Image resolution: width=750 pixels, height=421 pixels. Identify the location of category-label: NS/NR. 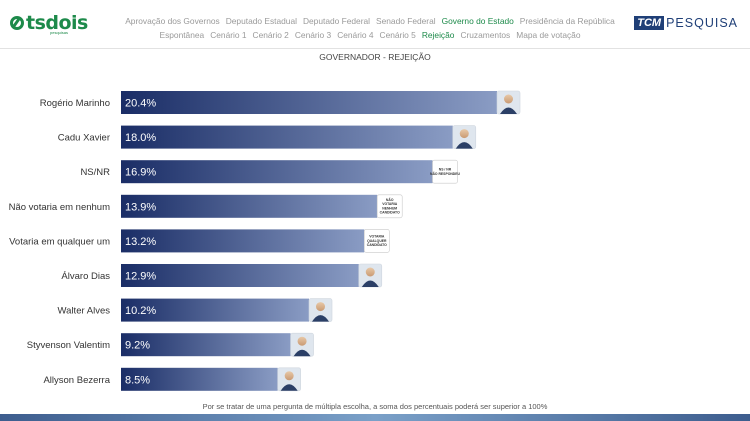
(95, 172).